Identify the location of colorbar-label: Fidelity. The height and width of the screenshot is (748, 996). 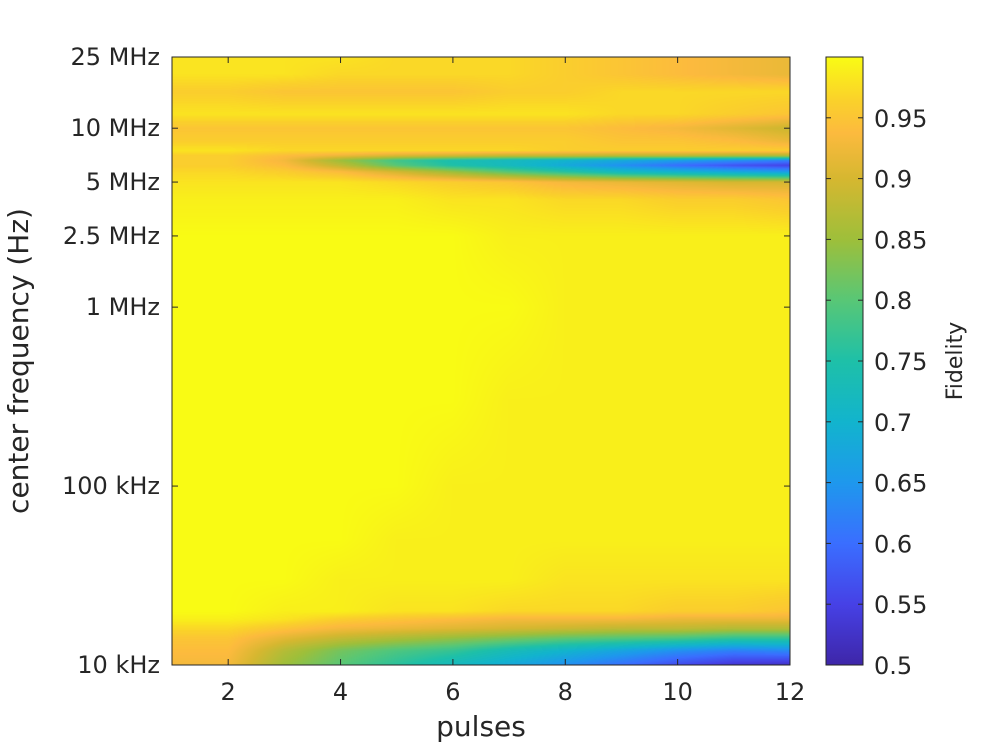
(955, 361).